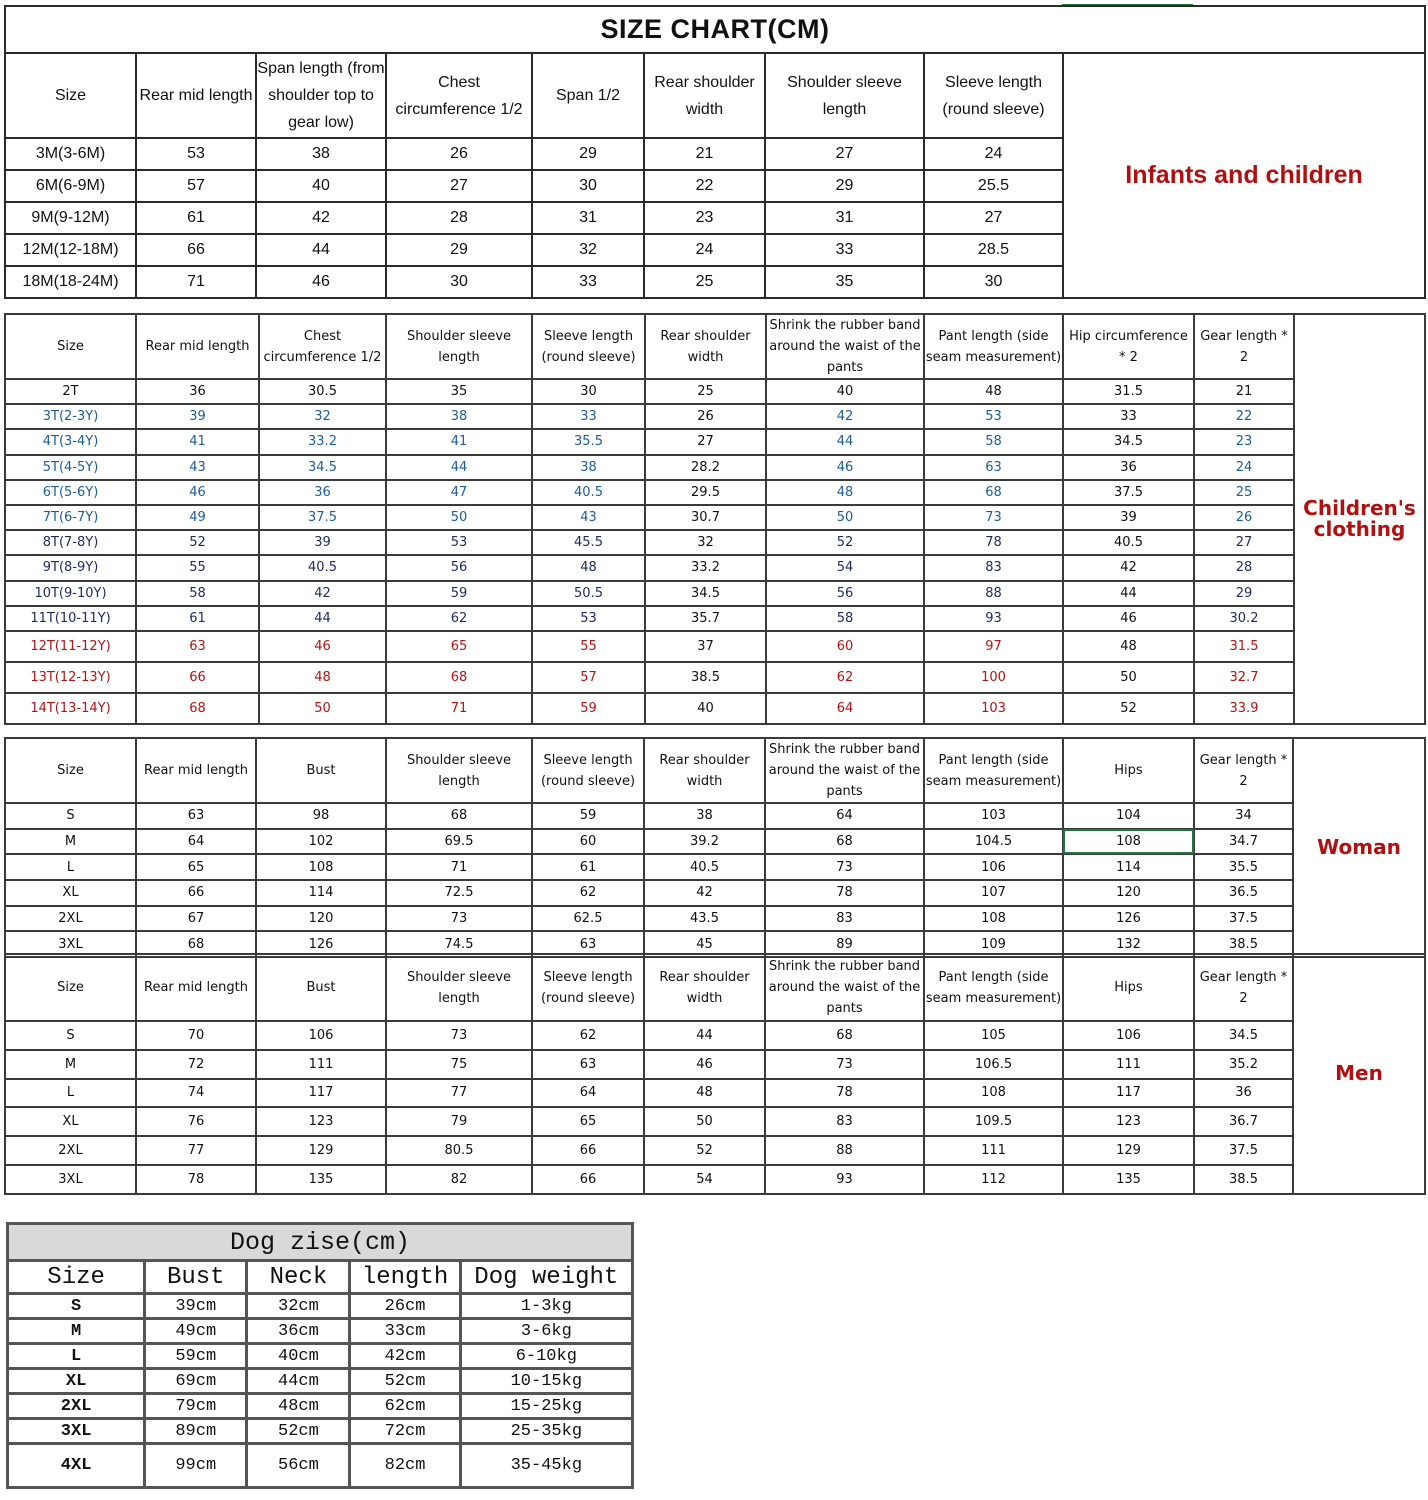 Image resolution: width=1428 pixels, height=1500 pixels. Describe the element at coordinates (459, 492) in the screenshot. I see `table-cell: 47` at that location.